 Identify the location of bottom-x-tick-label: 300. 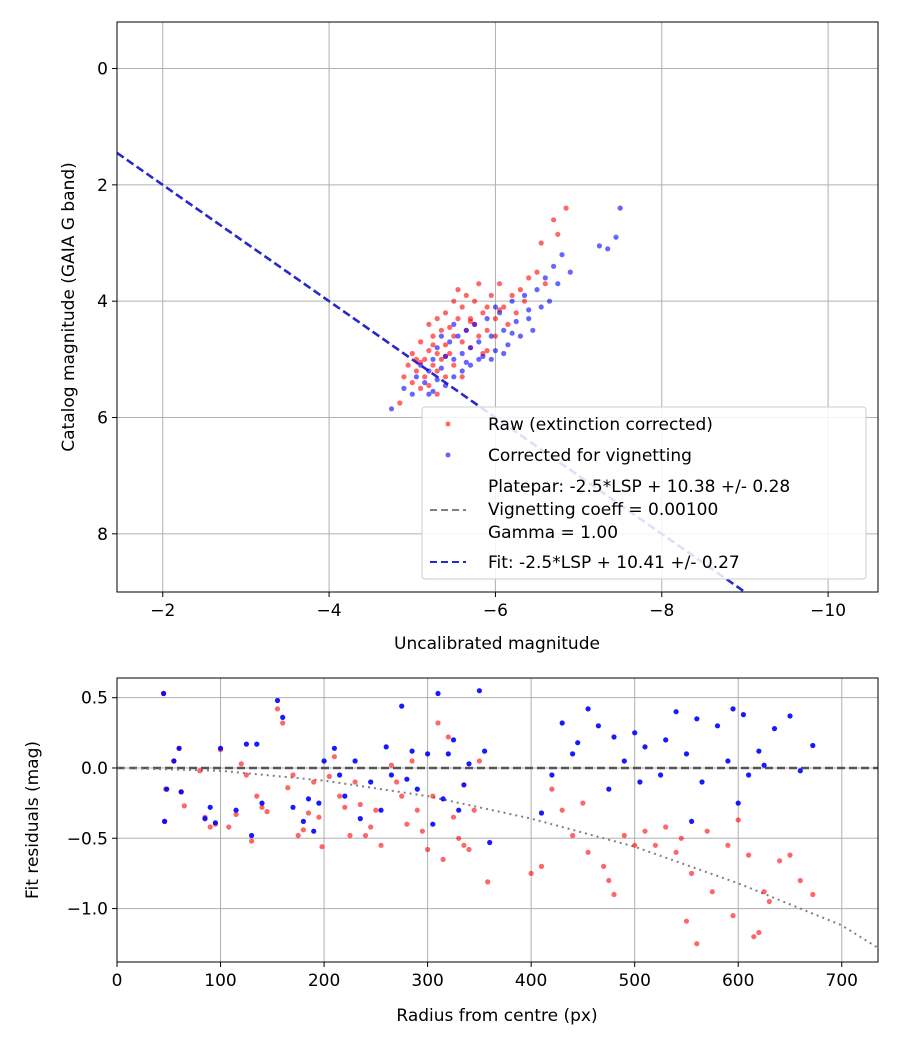
(427, 981).